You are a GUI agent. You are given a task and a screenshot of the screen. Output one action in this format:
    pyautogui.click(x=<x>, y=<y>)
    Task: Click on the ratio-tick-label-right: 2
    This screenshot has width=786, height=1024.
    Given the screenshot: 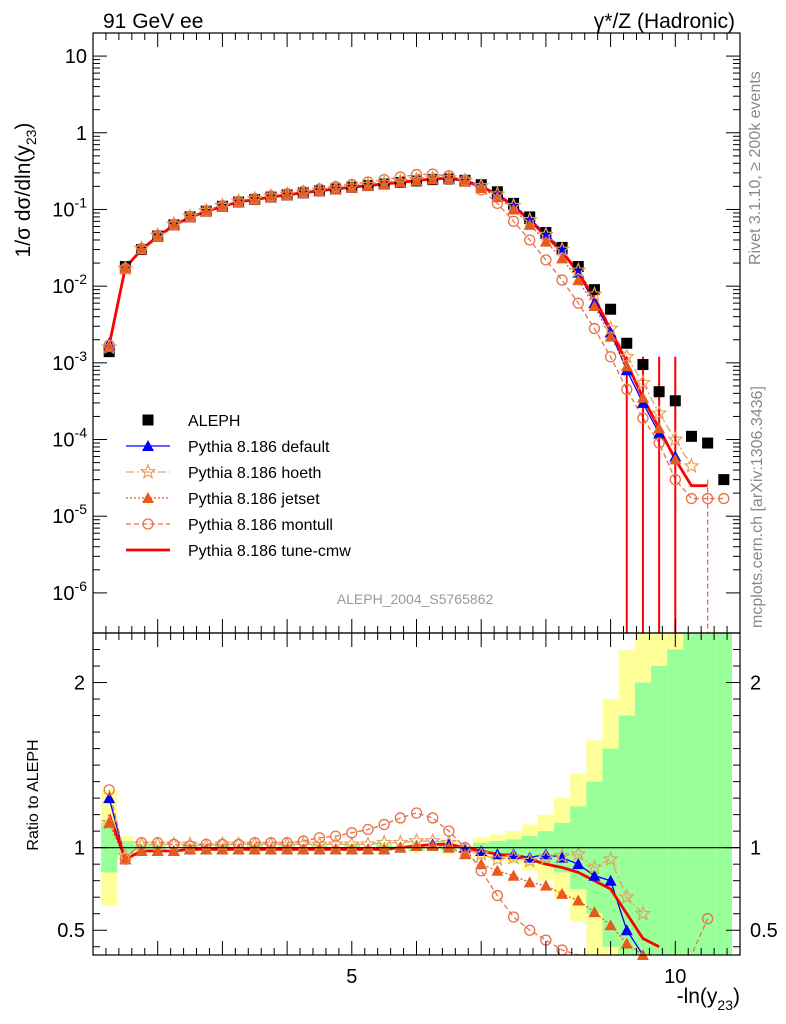 What is the action you would take?
    pyautogui.click(x=755, y=684)
    